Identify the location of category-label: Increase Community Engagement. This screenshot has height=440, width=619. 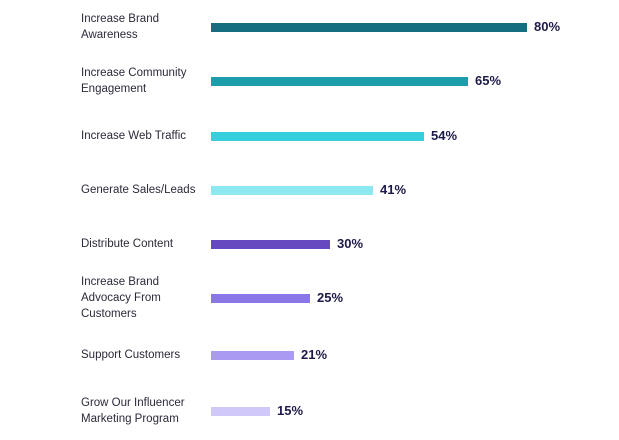
(134, 81).